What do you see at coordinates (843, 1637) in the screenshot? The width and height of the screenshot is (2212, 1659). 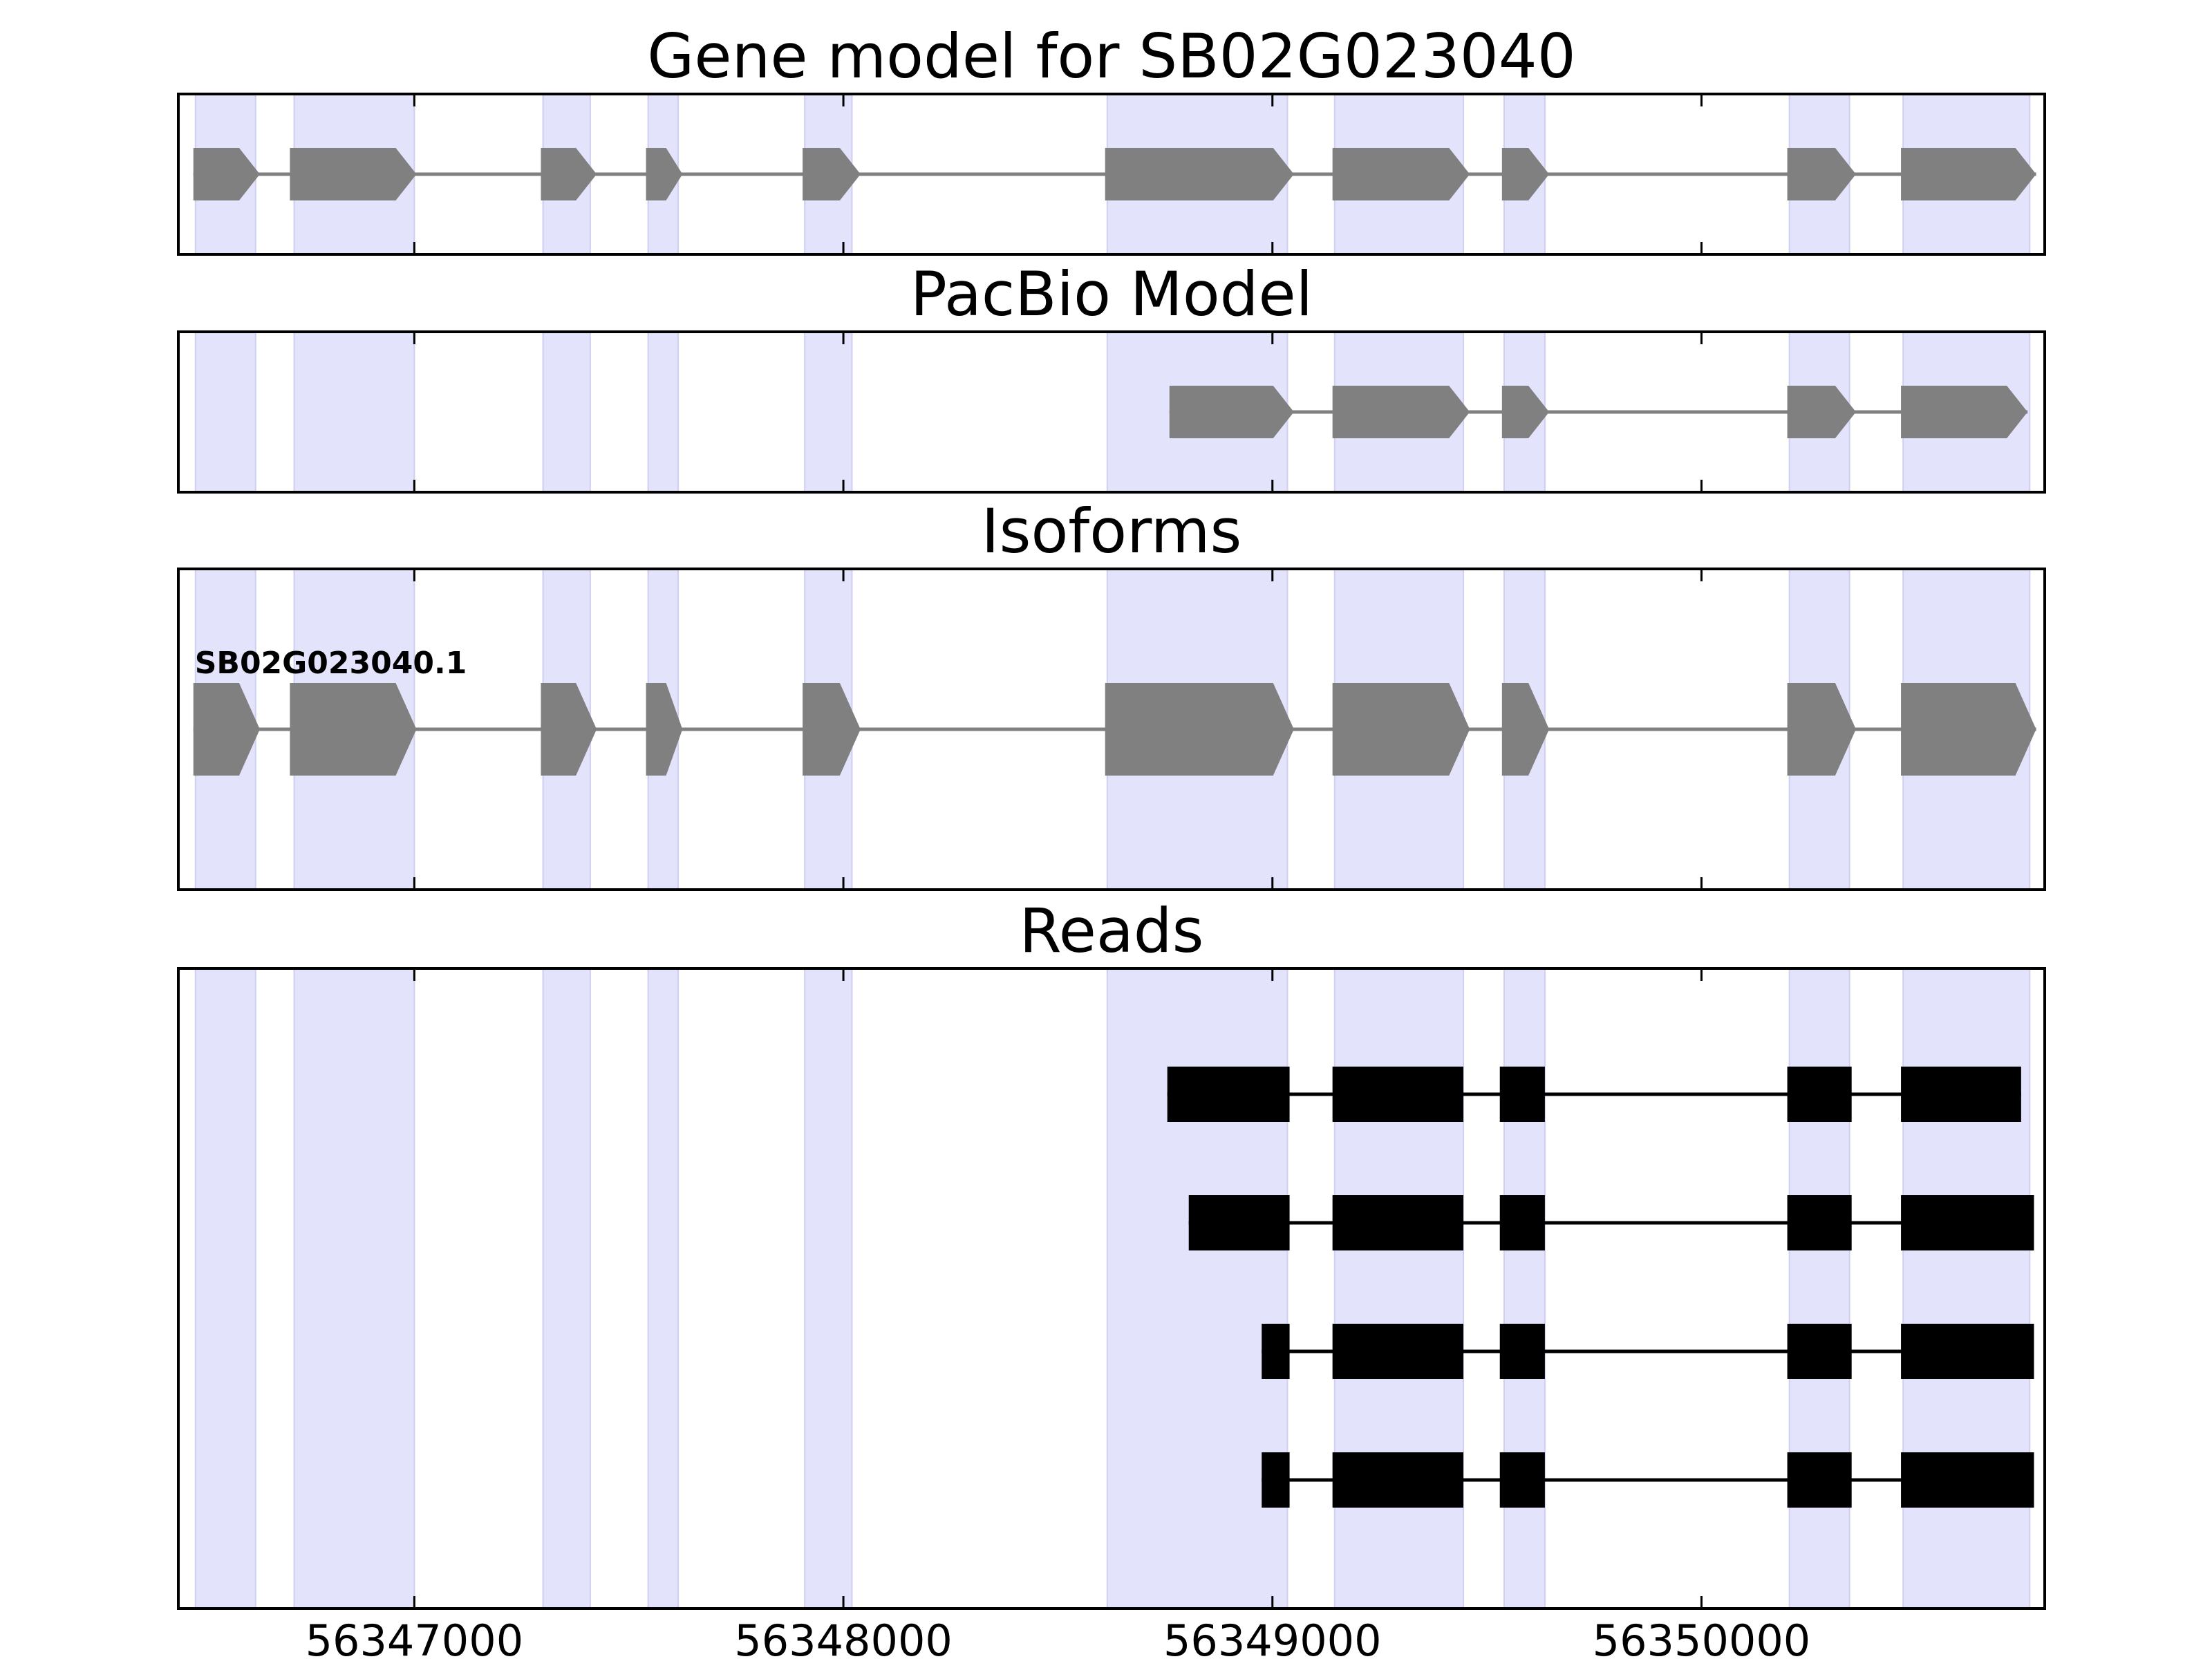 I see `x-tick-label: 56348000` at bounding box center [843, 1637].